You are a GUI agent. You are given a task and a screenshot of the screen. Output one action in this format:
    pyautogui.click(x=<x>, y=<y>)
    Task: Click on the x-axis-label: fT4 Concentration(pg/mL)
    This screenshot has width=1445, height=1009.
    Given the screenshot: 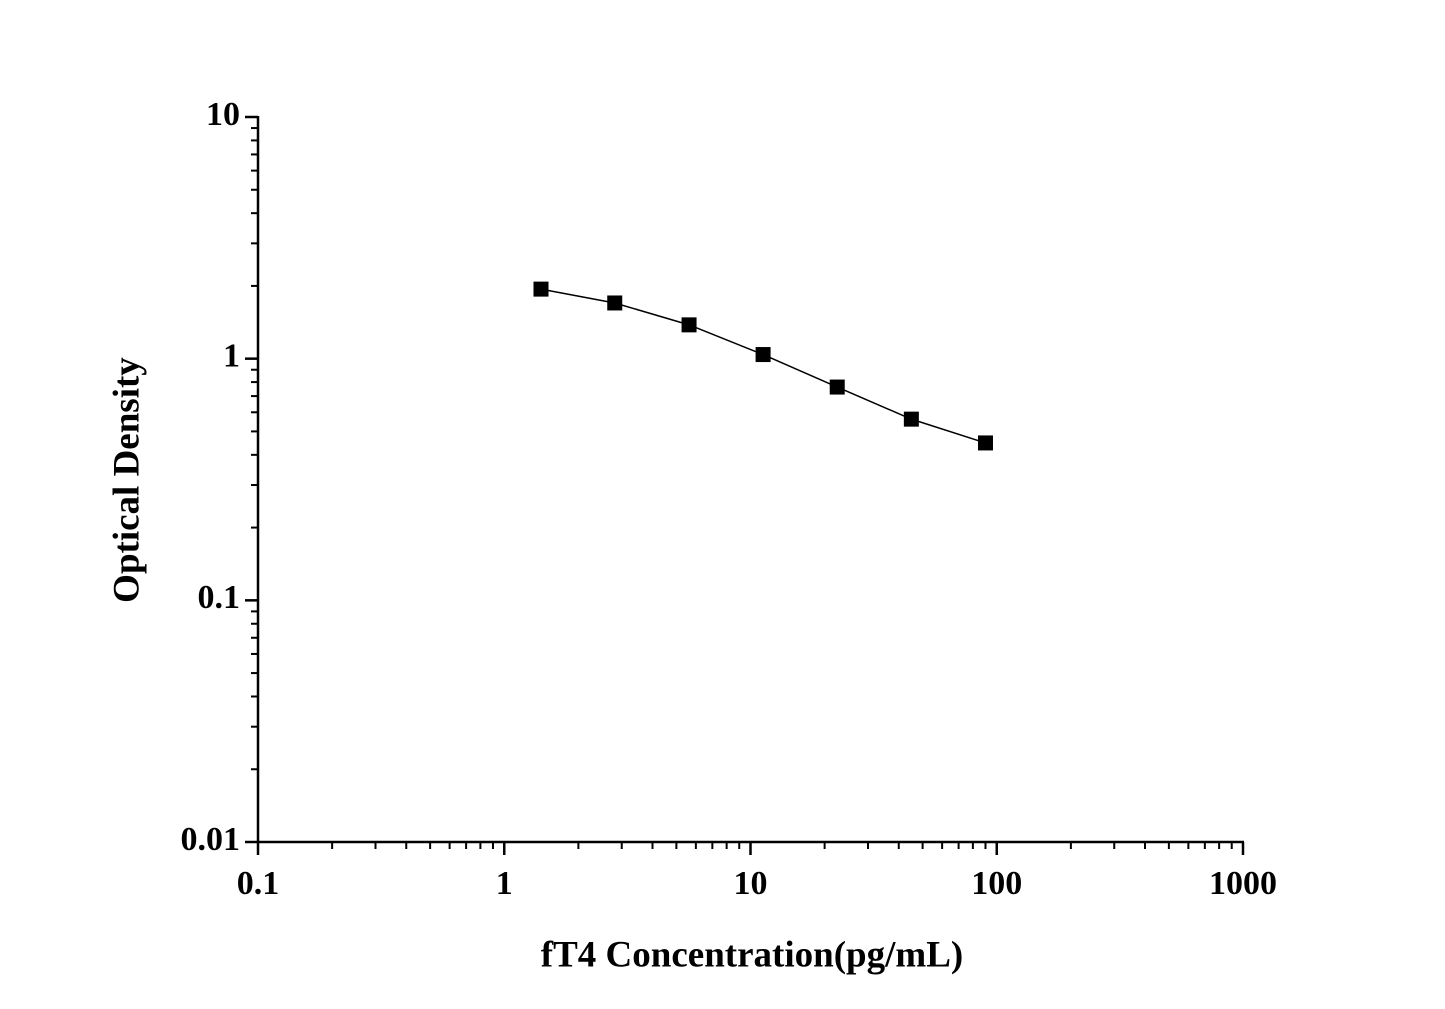 What is the action you would take?
    pyautogui.click(x=752, y=954)
    